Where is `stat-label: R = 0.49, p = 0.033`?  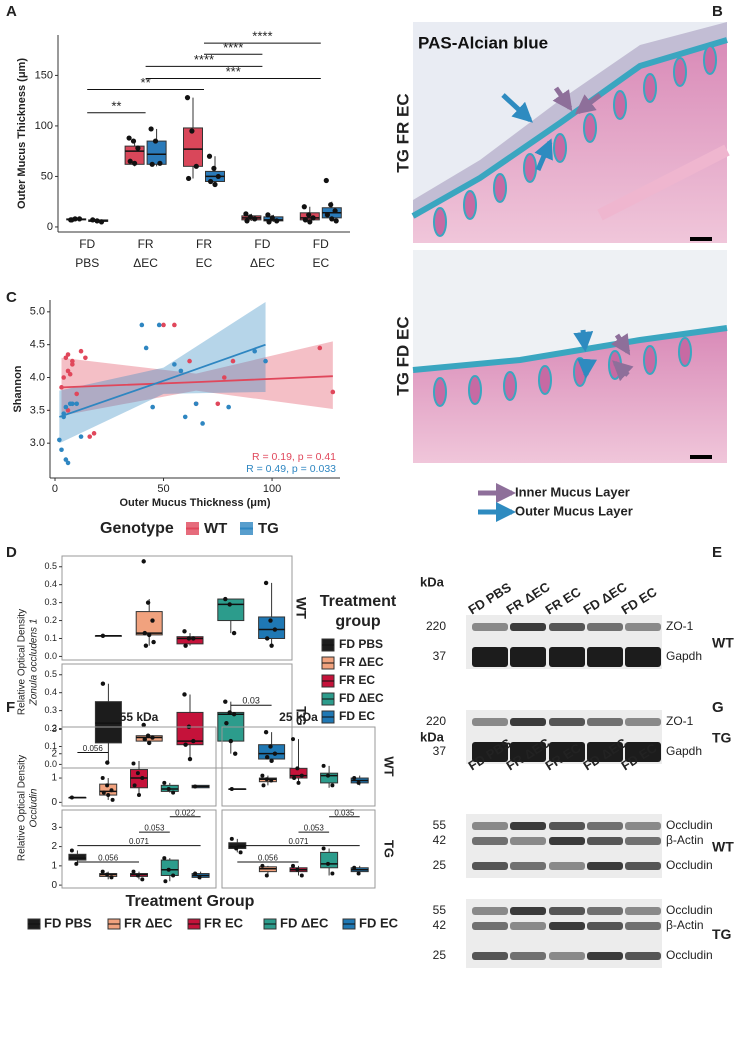 stat-label: R = 0.49, p = 0.033 is located at coordinates (291, 469).